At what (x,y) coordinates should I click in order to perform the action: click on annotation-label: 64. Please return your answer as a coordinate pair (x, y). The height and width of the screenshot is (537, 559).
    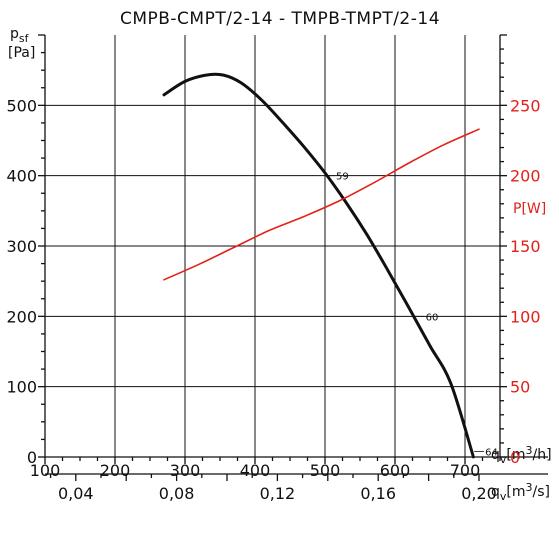
    Looking at the image, I should click on (491, 452).